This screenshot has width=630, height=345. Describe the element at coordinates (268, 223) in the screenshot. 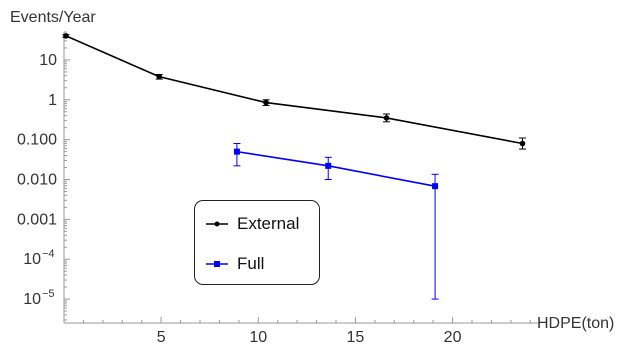

I see `legend-label-external: External` at that location.